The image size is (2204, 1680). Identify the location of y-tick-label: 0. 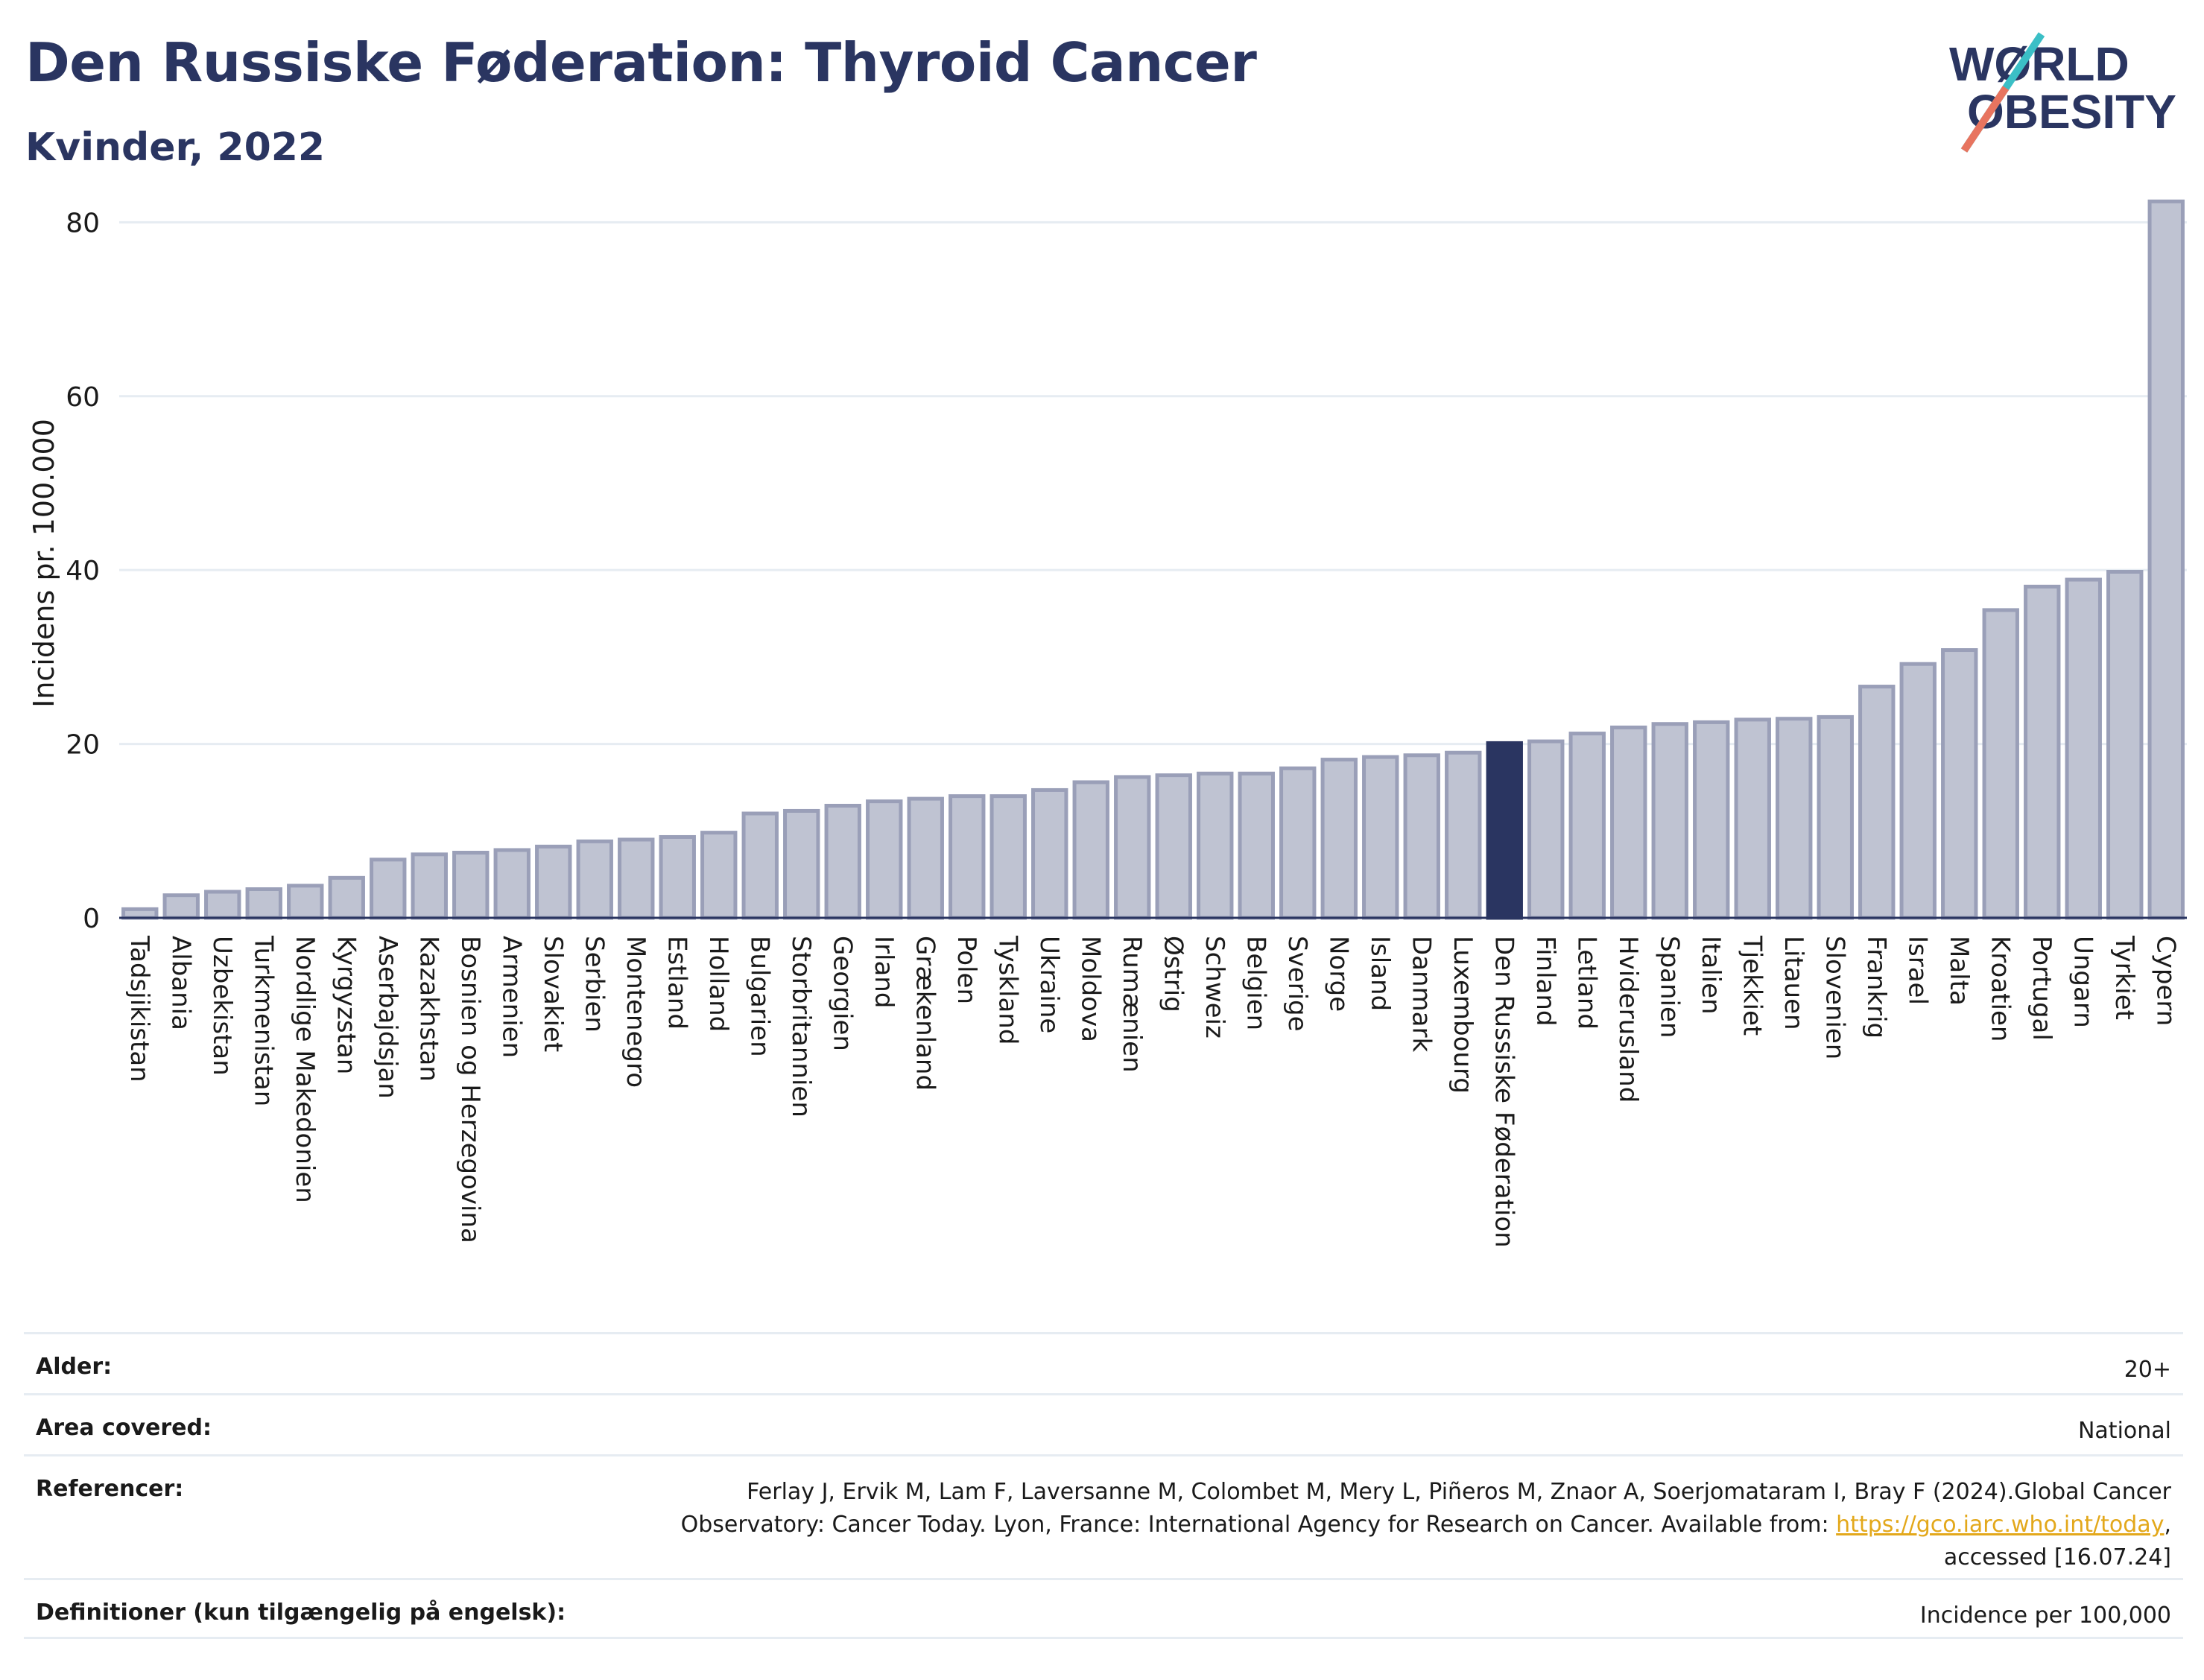
(91, 919).